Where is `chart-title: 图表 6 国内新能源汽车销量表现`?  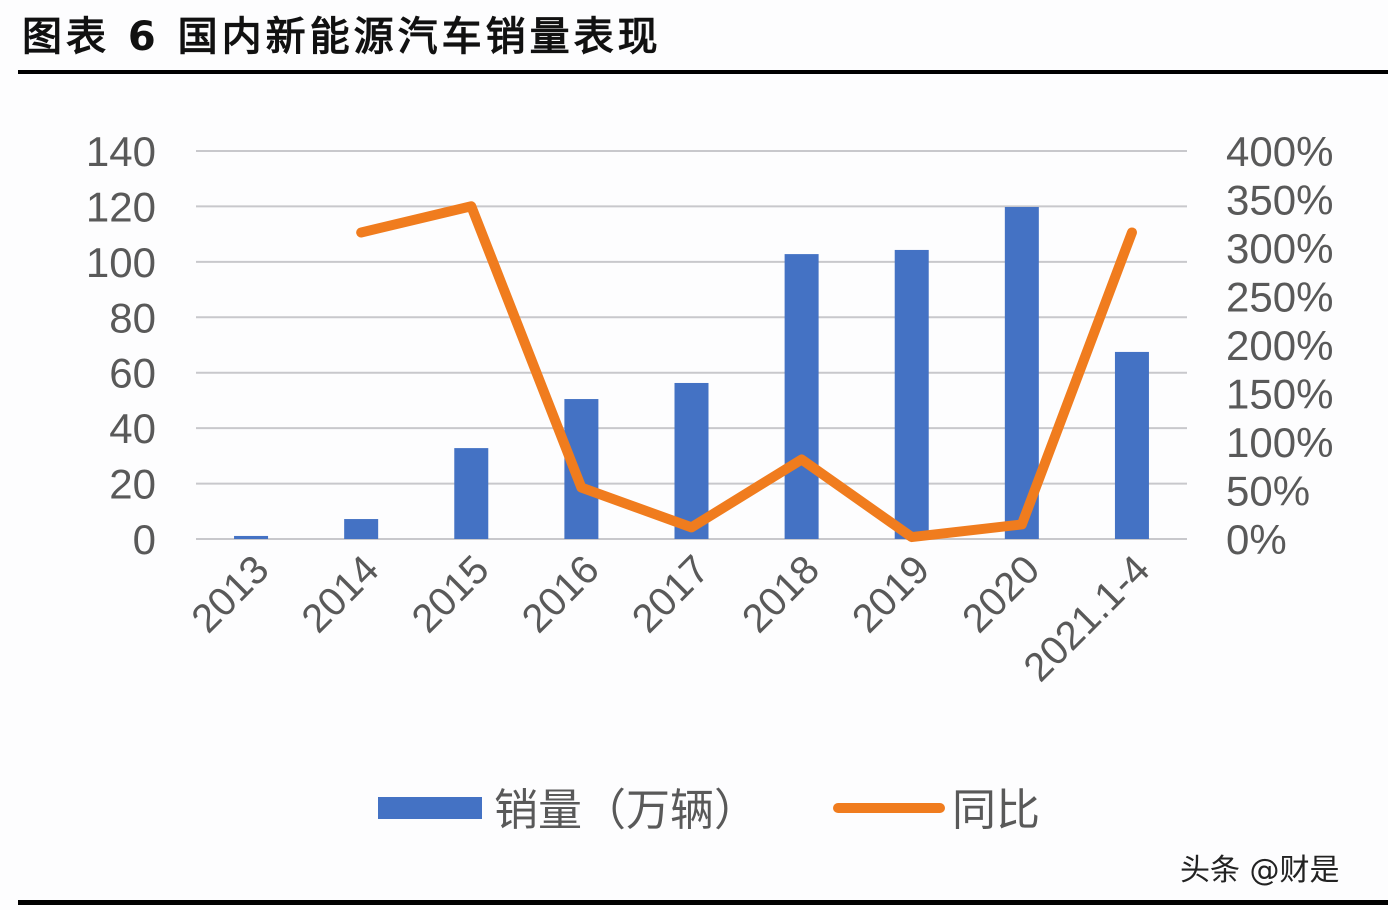 chart-title: 图表 6 国内新能源汽车销量表现 is located at coordinates (342, 37).